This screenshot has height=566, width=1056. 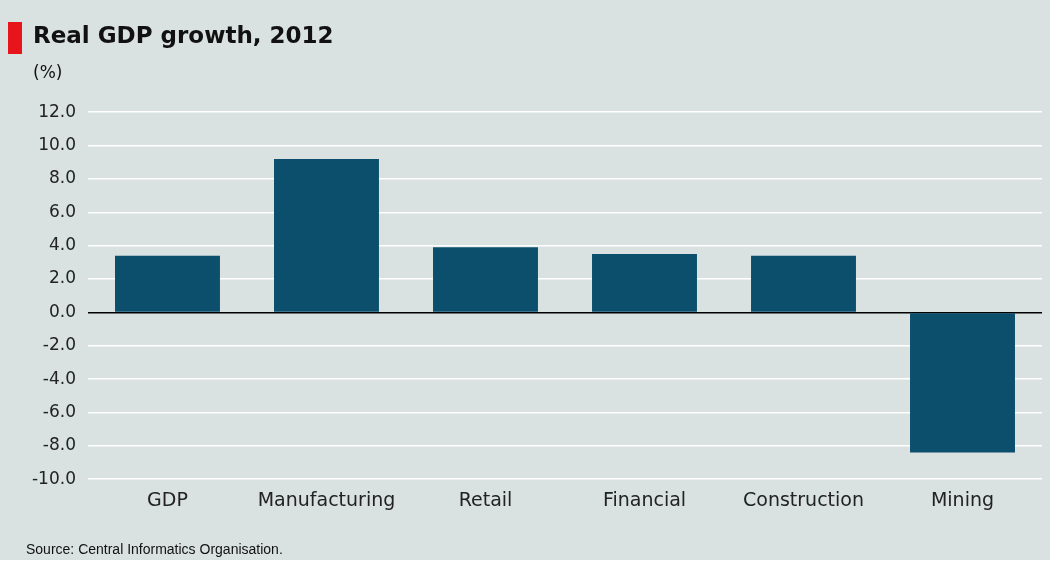 I want to click on y-tick-label: 0.0, so click(x=62, y=310).